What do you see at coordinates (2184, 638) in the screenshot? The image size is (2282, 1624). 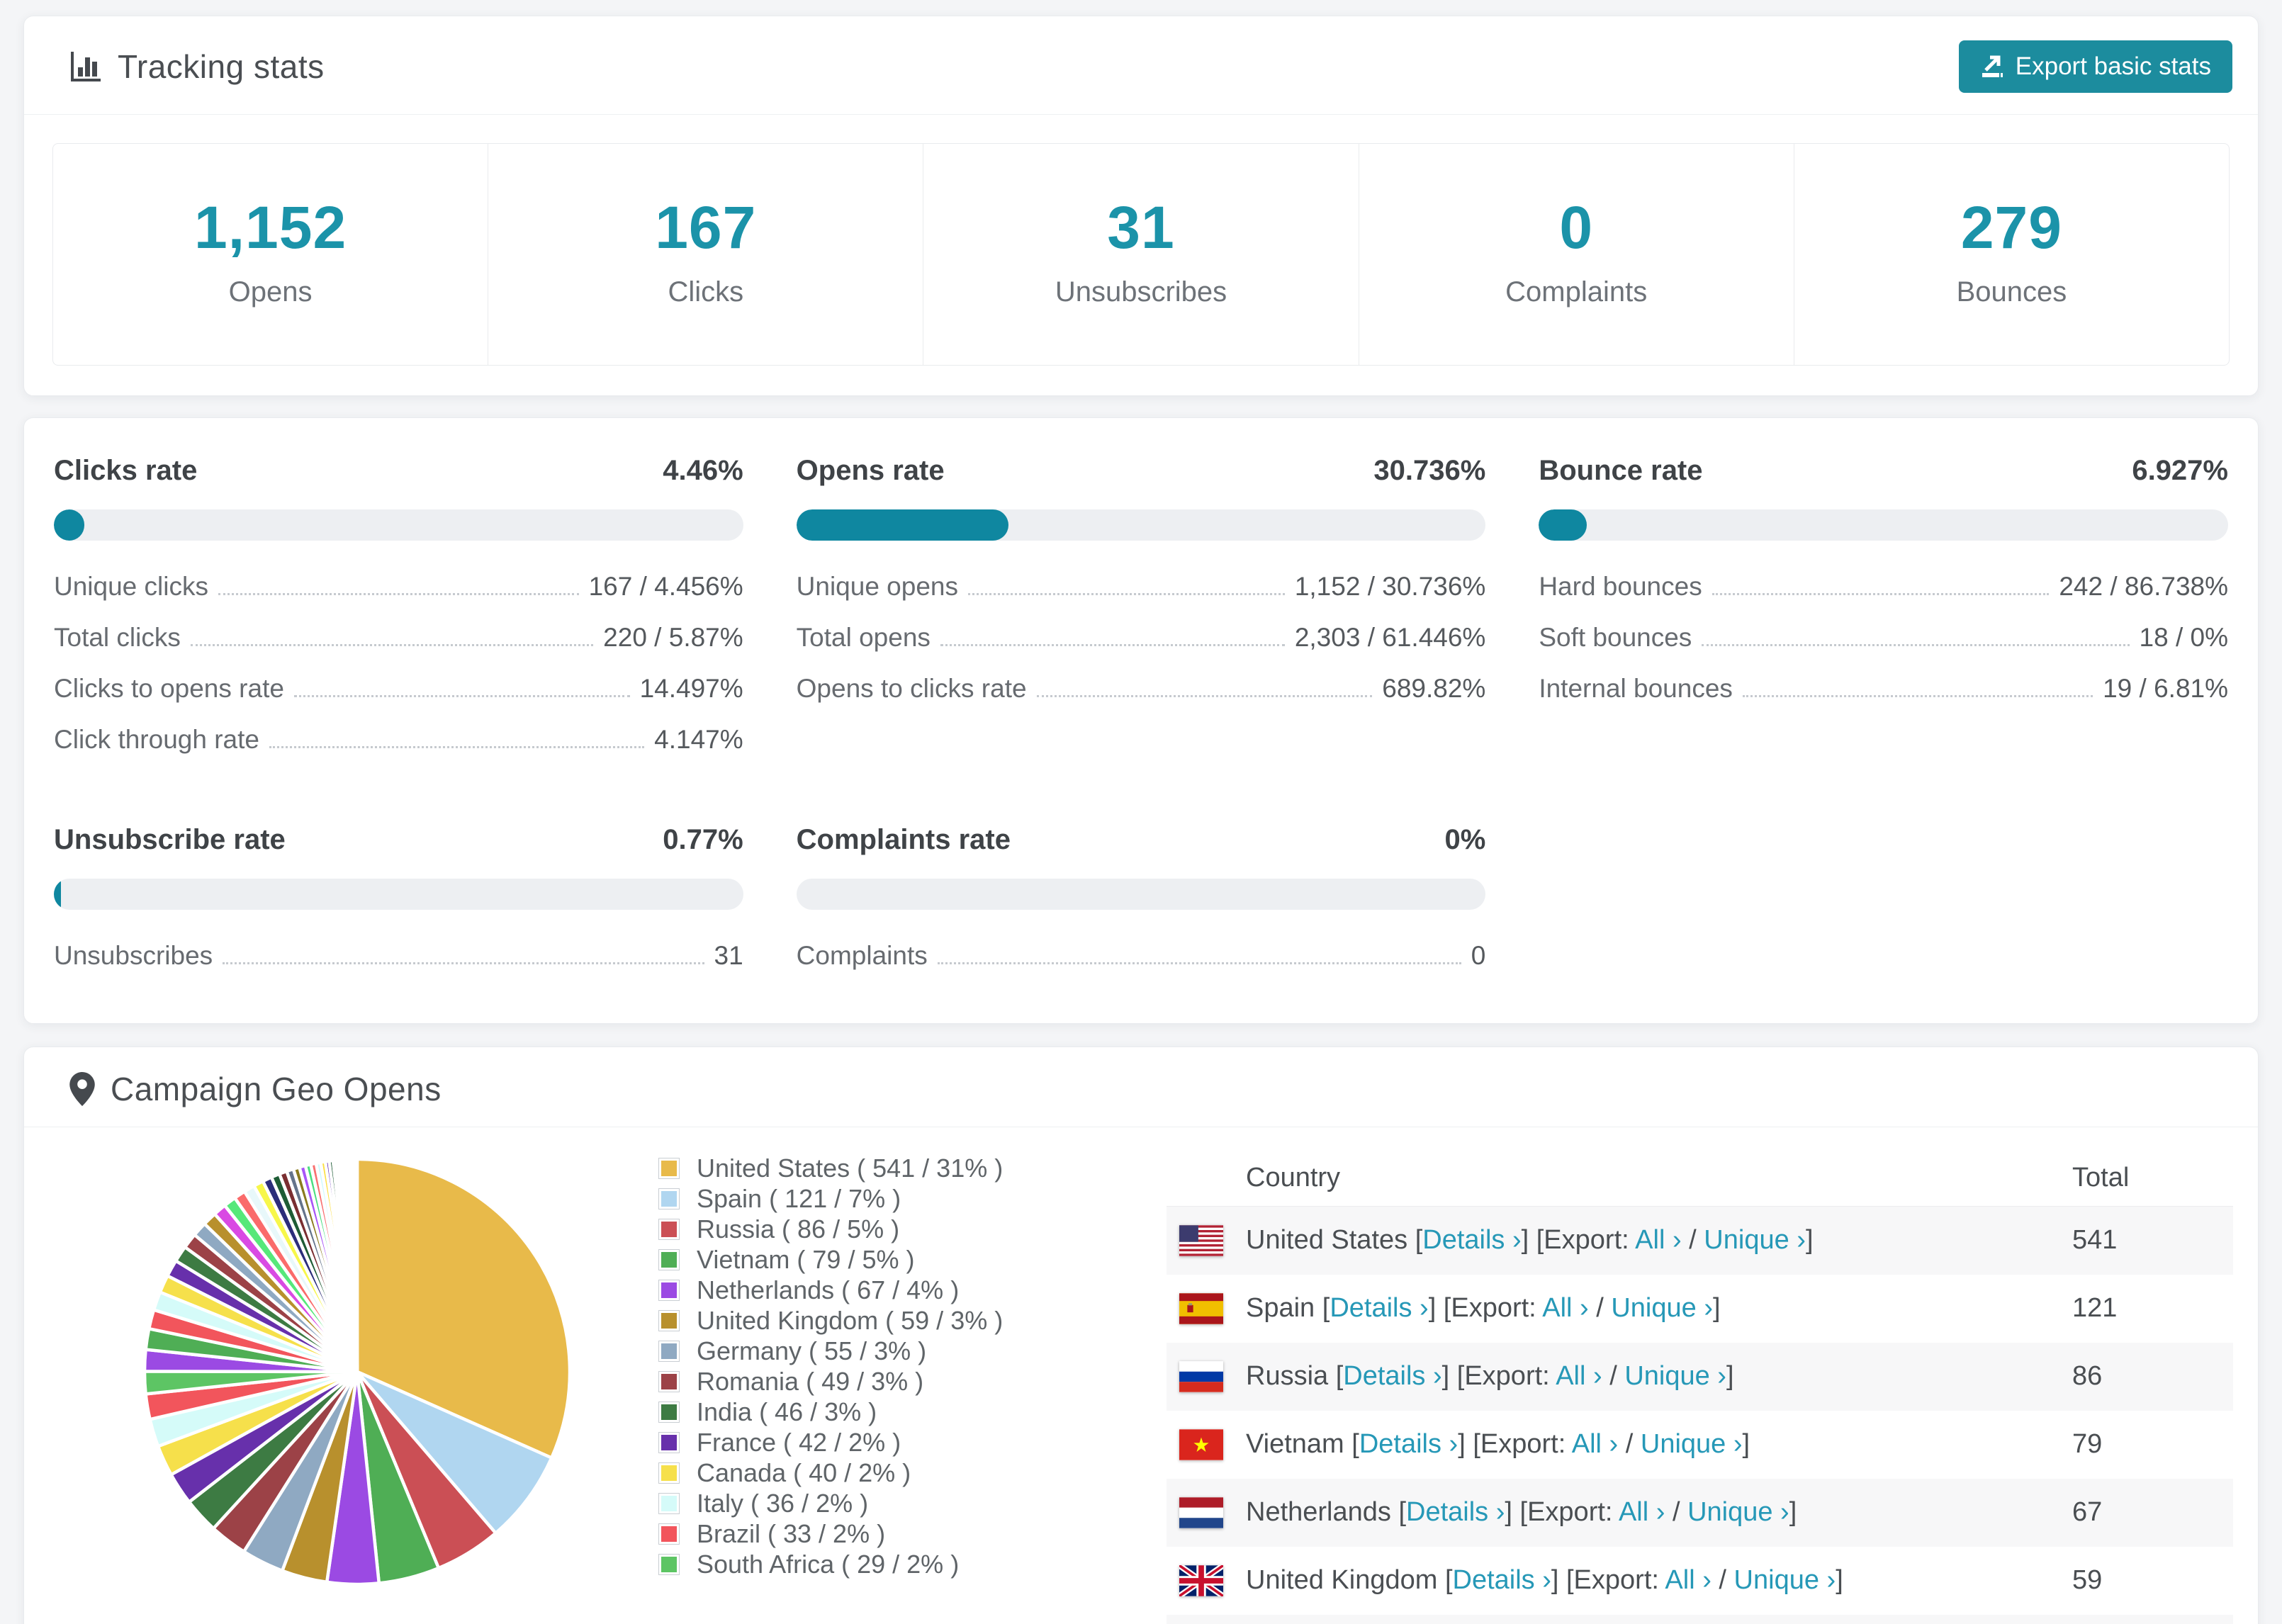 I see `rate-detail-value: 18 / 0%` at bounding box center [2184, 638].